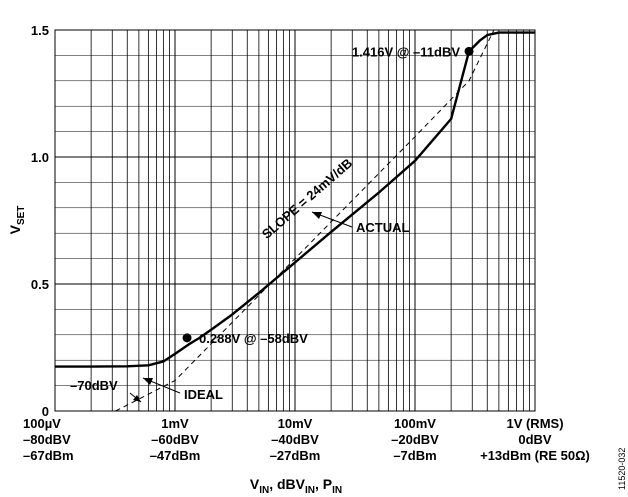 The width and height of the screenshot is (628, 497). I want to click on x-tick-label: 1V (RMS), so click(534, 423).